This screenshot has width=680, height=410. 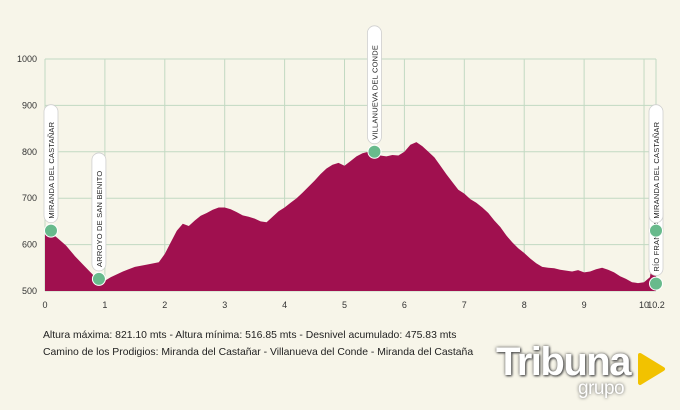 I want to click on waypoint-marker: VILLANUEVA DEL CONDE, so click(x=374, y=92).